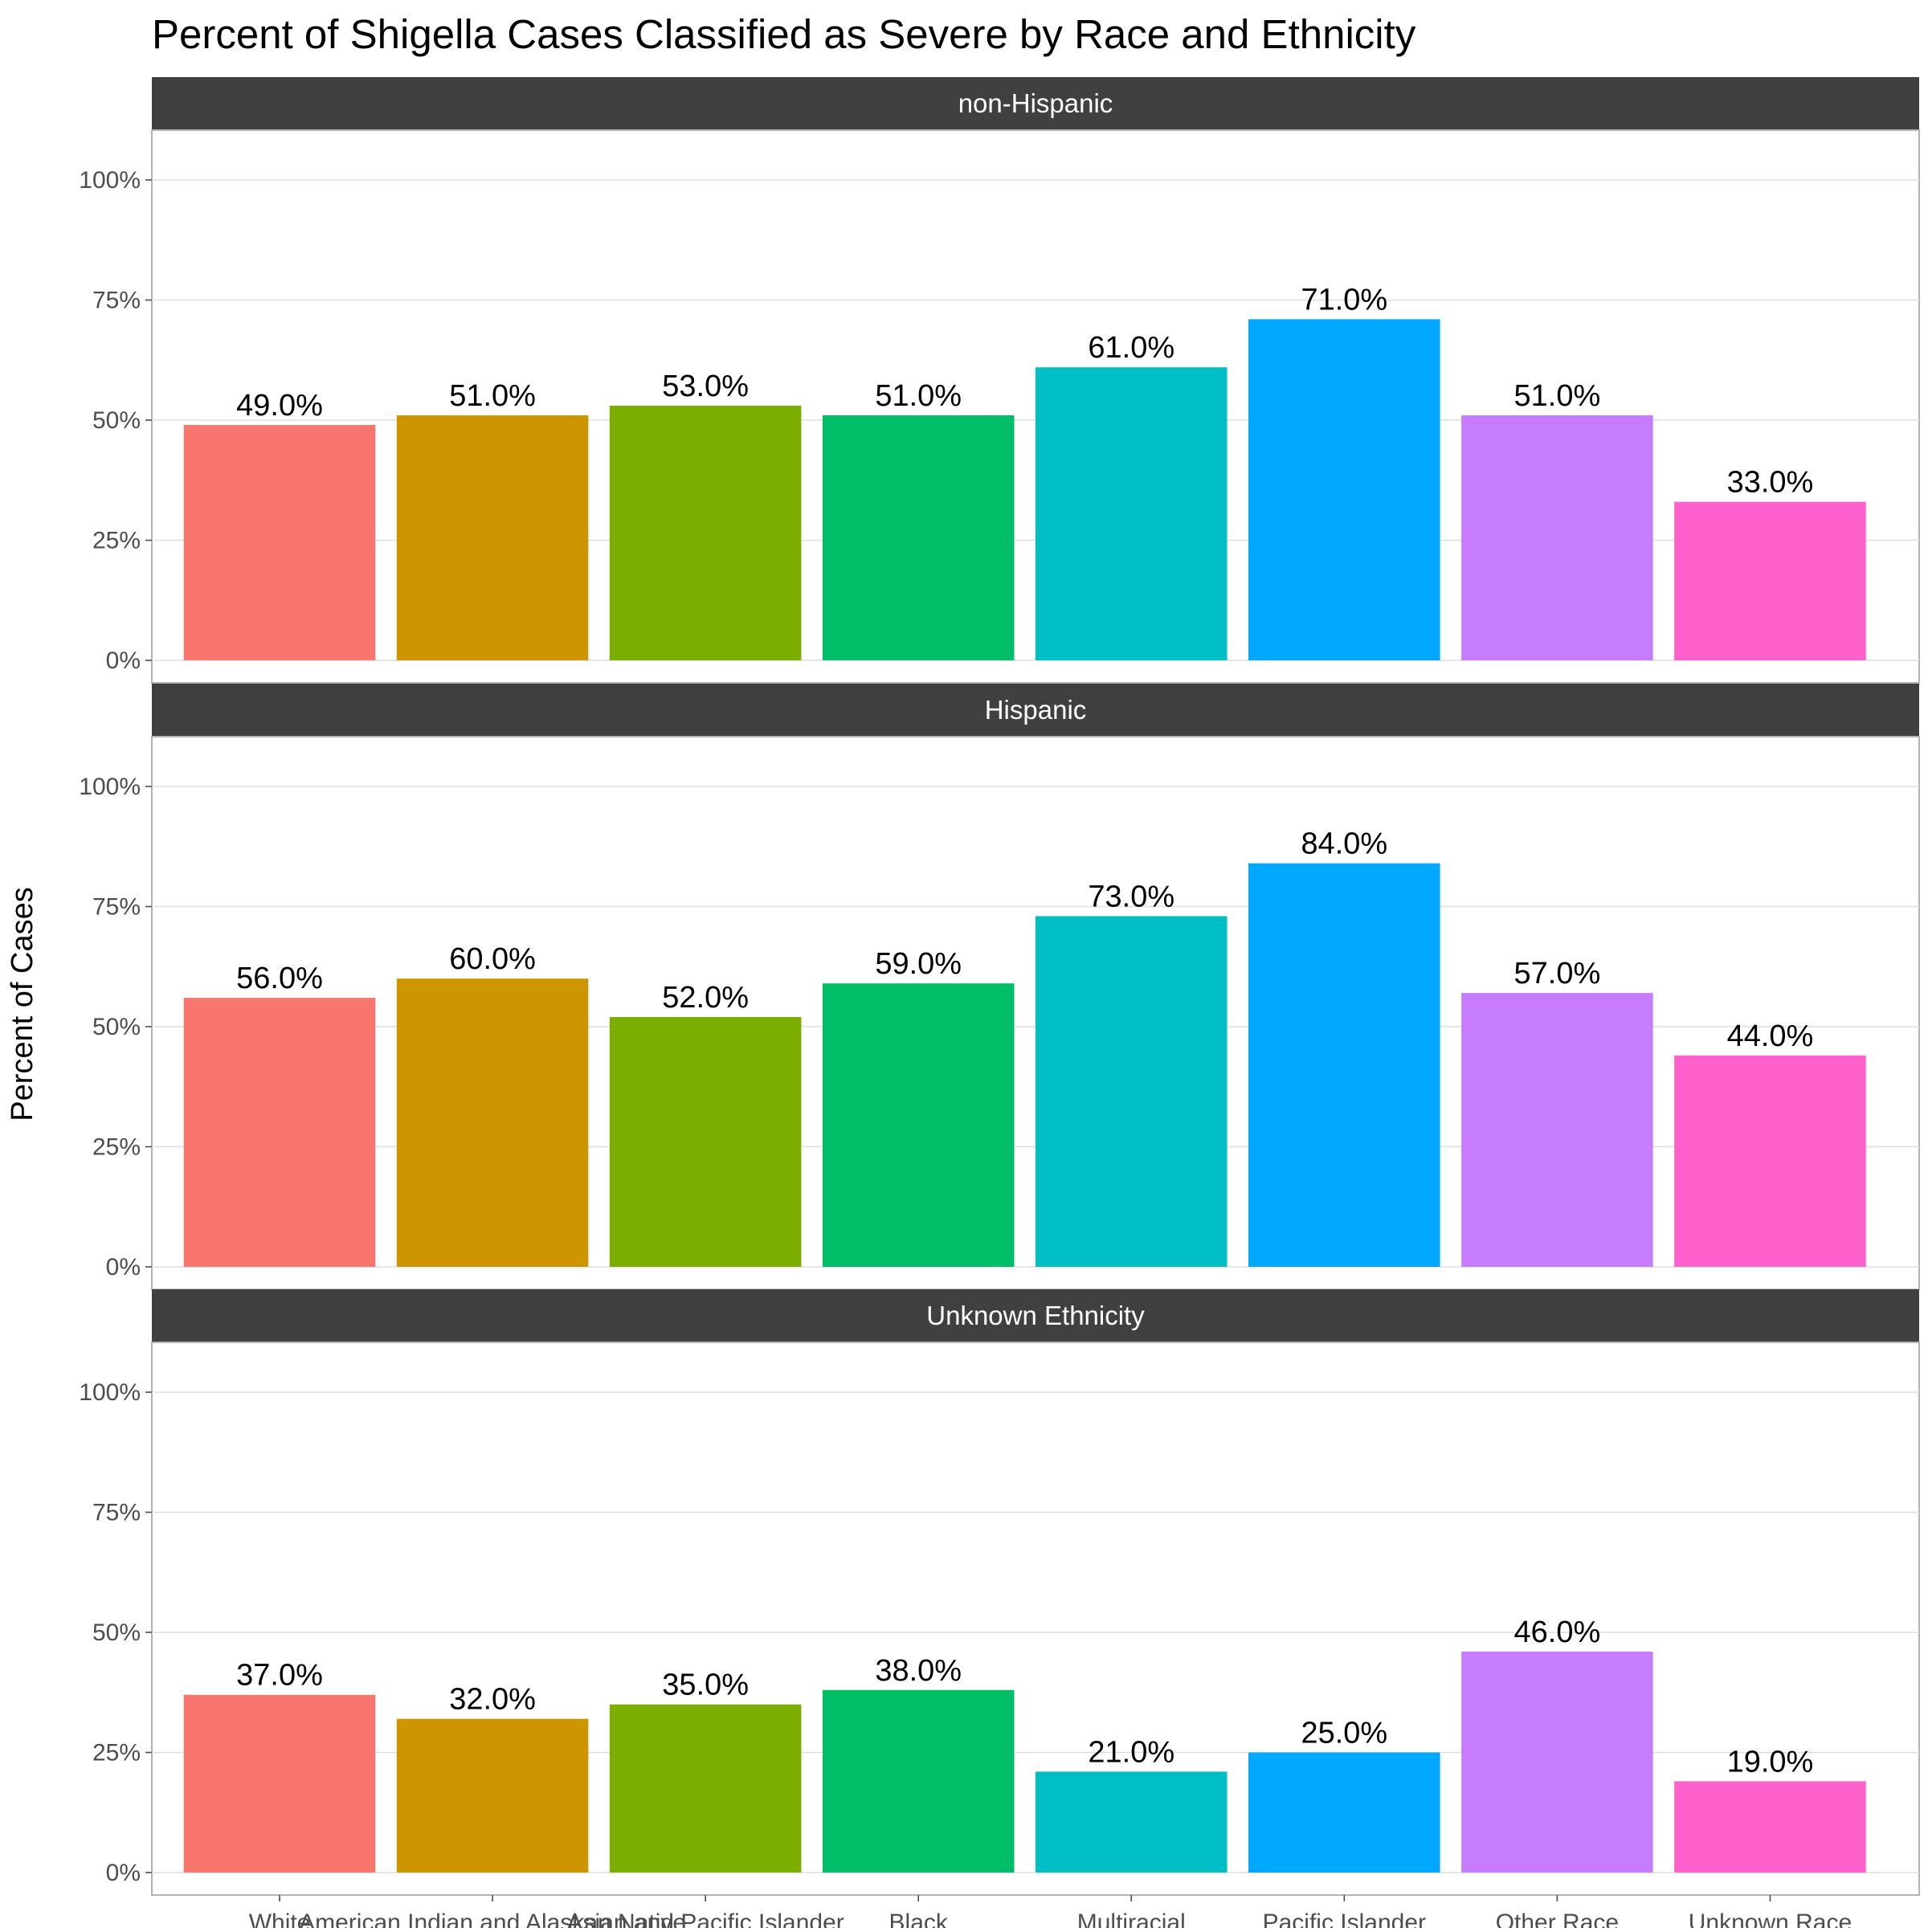 The width and height of the screenshot is (1928, 1932). Describe the element at coordinates (705, 1685) in the screenshot. I see `data-label: 35.0%` at that location.